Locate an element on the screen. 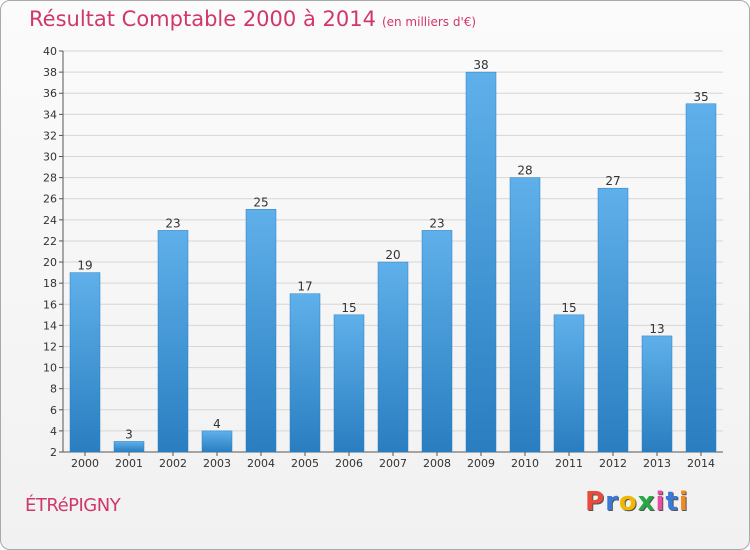 Image resolution: width=750 pixels, height=550 pixels. bar-2002 is located at coordinates (173, 341).